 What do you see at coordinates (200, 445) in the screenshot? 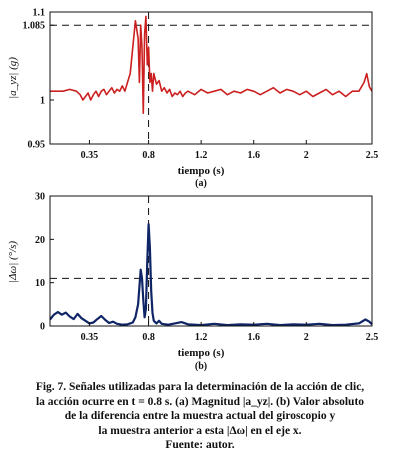
I see `caption-line-5: Fuente: autor.` at bounding box center [200, 445].